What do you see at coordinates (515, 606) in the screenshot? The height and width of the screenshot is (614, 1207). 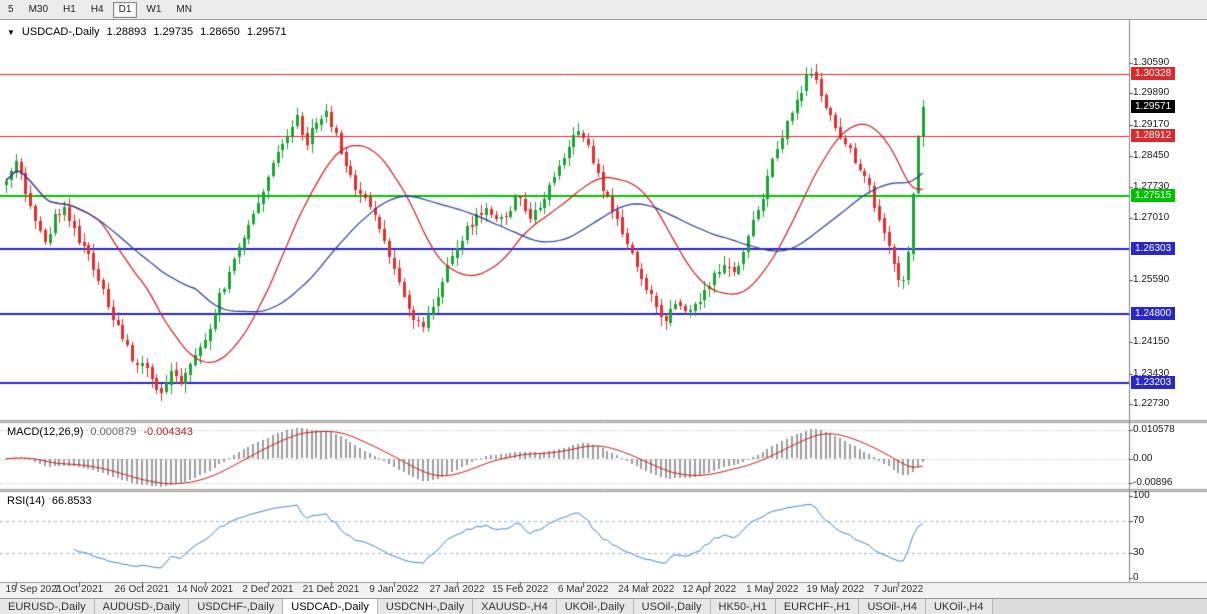 I see `tab-xauusd-h4: XAUUSD-,H4` at bounding box center [515, 606].